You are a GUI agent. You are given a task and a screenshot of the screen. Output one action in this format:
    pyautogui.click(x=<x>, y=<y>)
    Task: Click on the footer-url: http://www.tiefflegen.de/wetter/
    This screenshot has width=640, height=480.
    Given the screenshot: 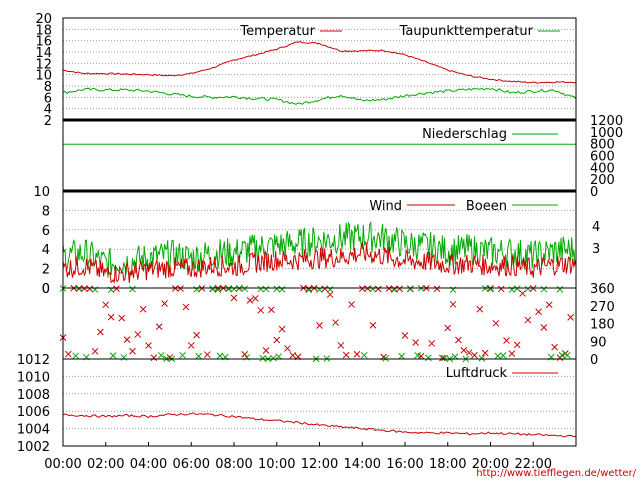 What is the action you would take?
    pyautogui.click(x=556, y=473)
    